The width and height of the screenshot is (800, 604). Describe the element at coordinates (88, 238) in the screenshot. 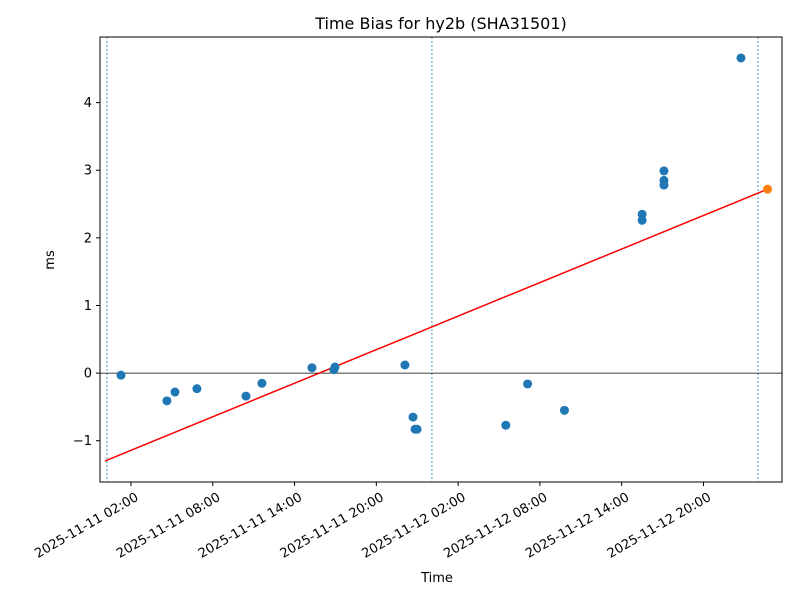

I see `y-tick-label: 2` at that location.